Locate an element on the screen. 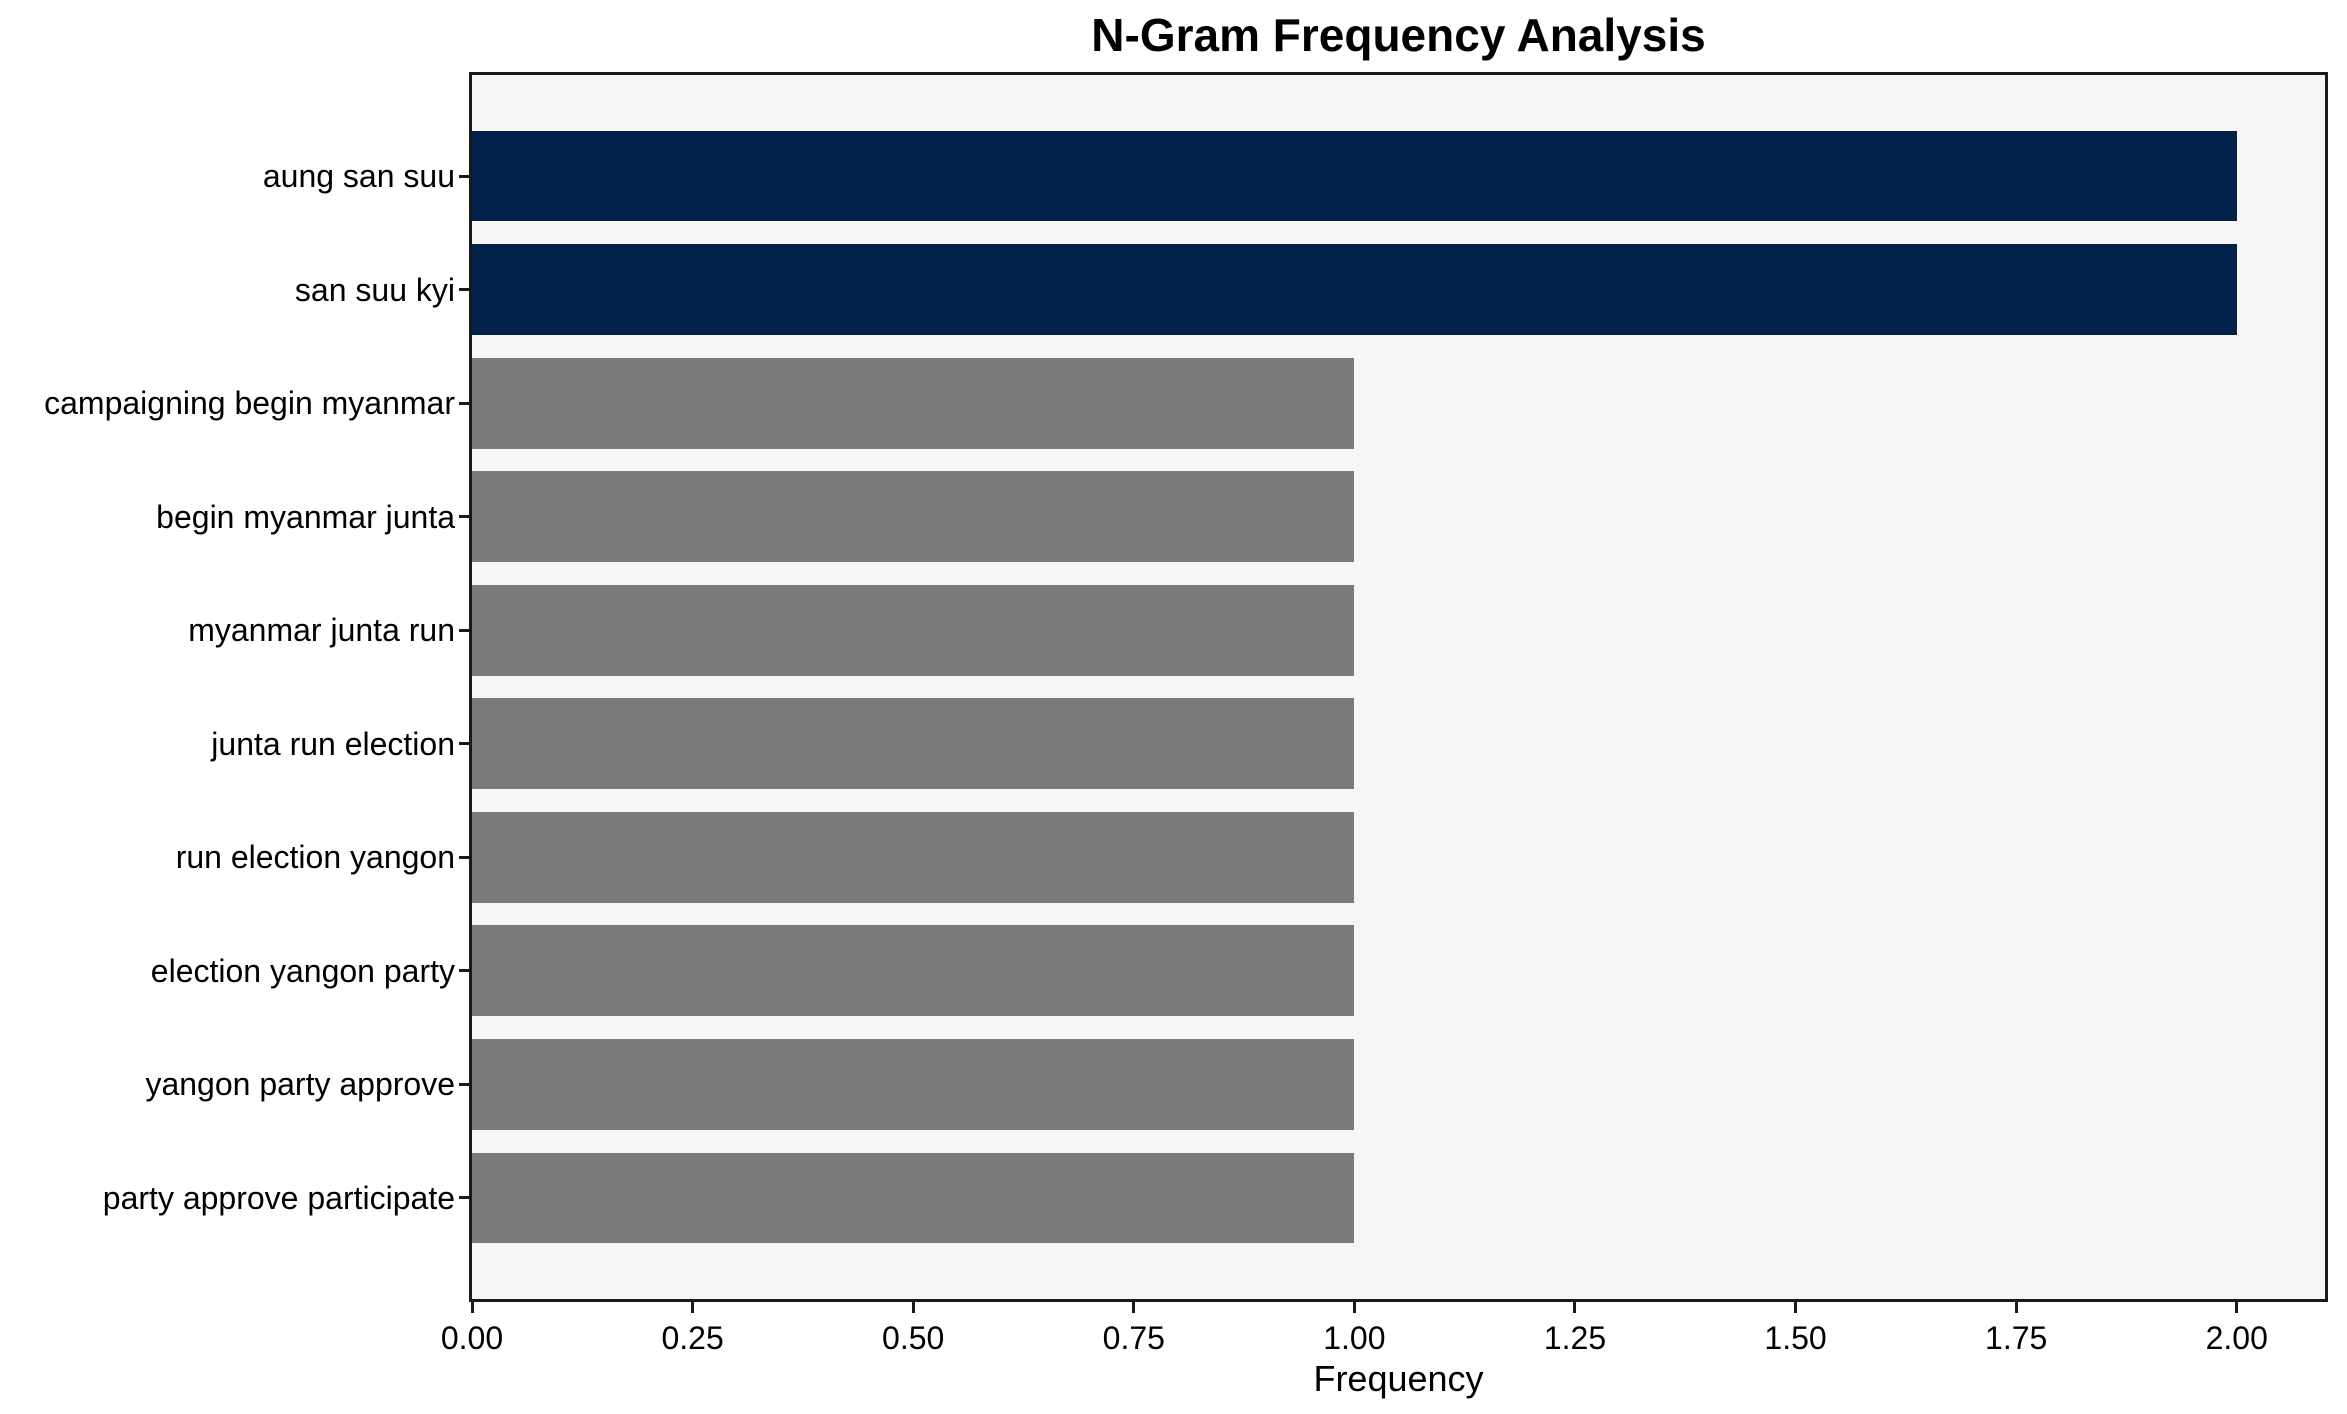 The width and height of the screenshot is (2347, 1414). chart-title: N-Gram Frequency Analysis is located at coordinates (1398, 35).